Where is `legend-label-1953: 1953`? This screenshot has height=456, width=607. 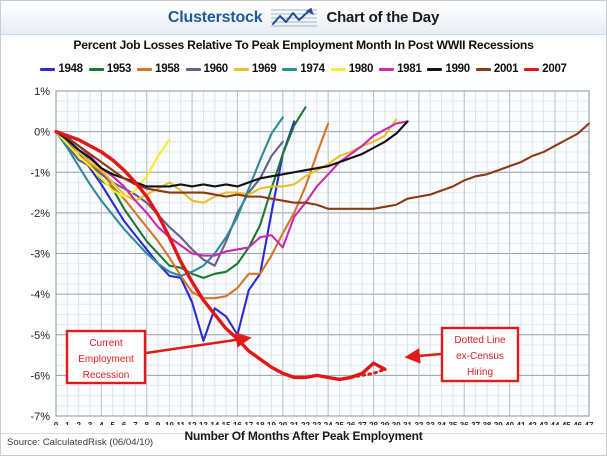 legend-label-1953: 1953 is located at coordinates (119, 69).